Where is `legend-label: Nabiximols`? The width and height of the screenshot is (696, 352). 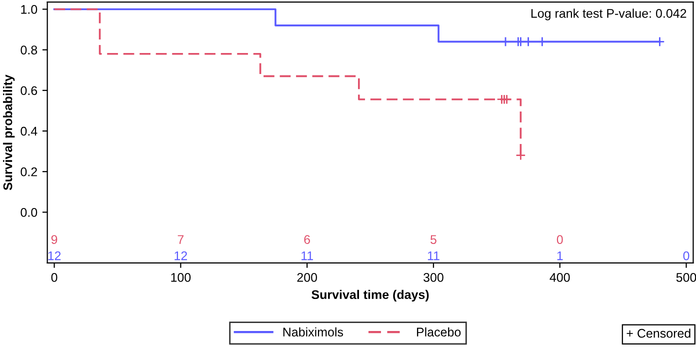 legend-label: Nabiximols is located at coordinates (313, 332).